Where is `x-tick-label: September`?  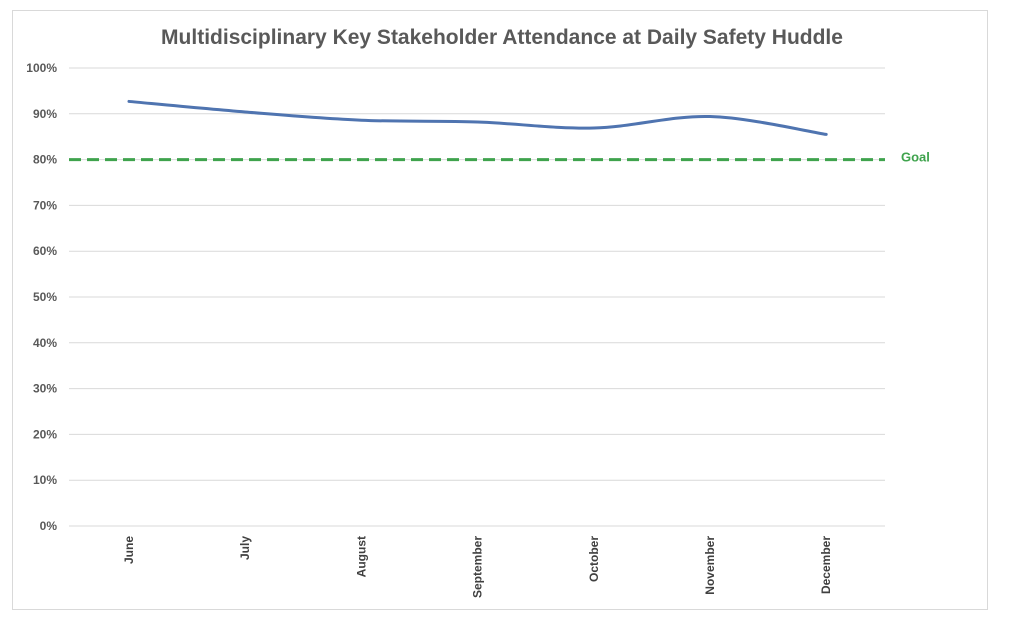
x-tick-label: September is located at coordinates (478, 567).